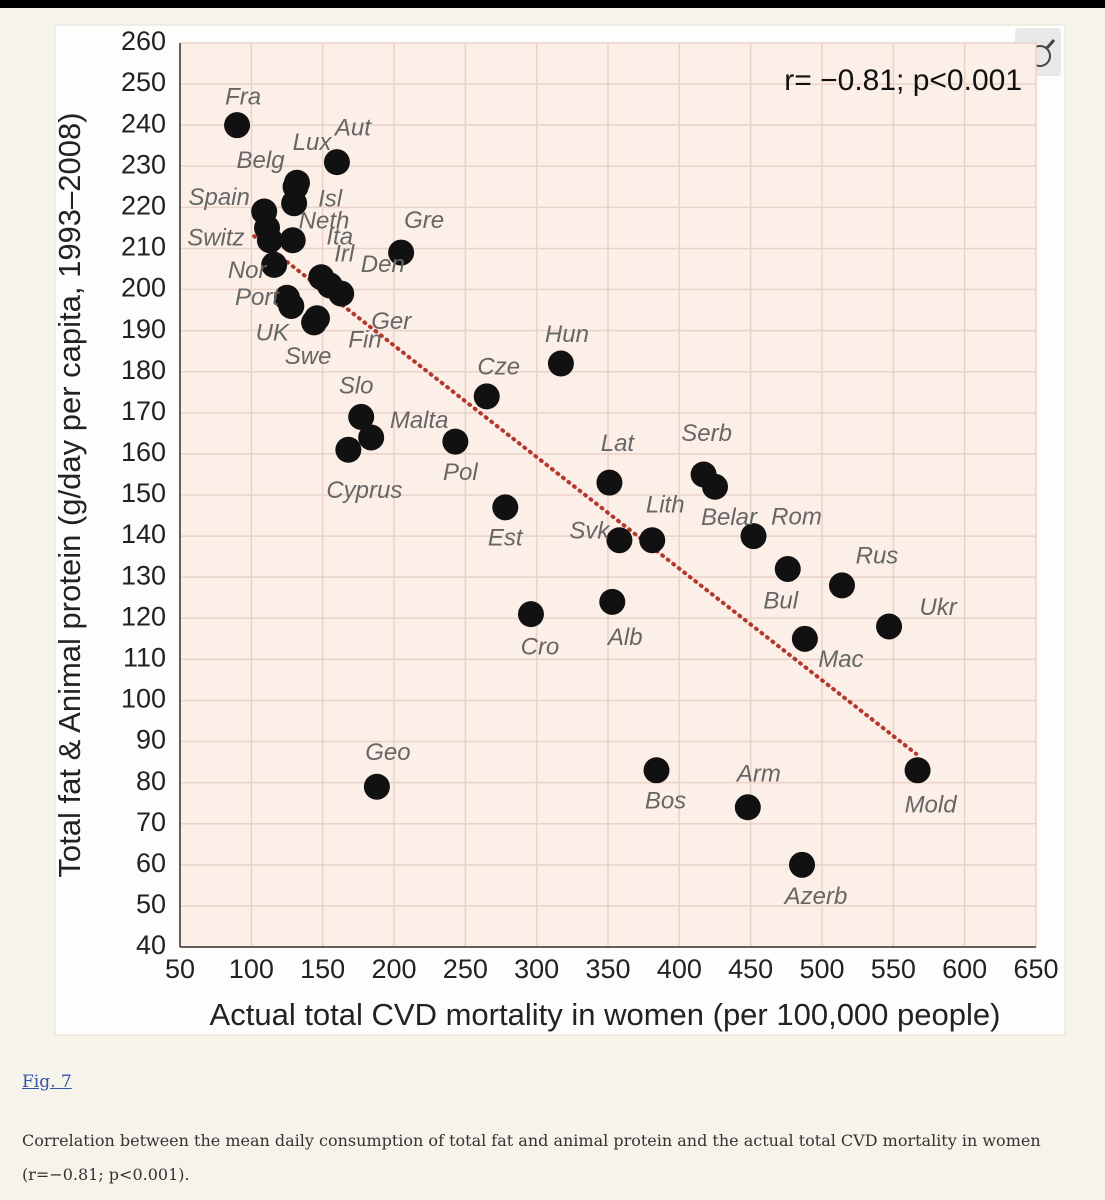 The height and width of the screenshot is (1200, 1105). I want to click on y-tick-label: 240, so click(143, 123).